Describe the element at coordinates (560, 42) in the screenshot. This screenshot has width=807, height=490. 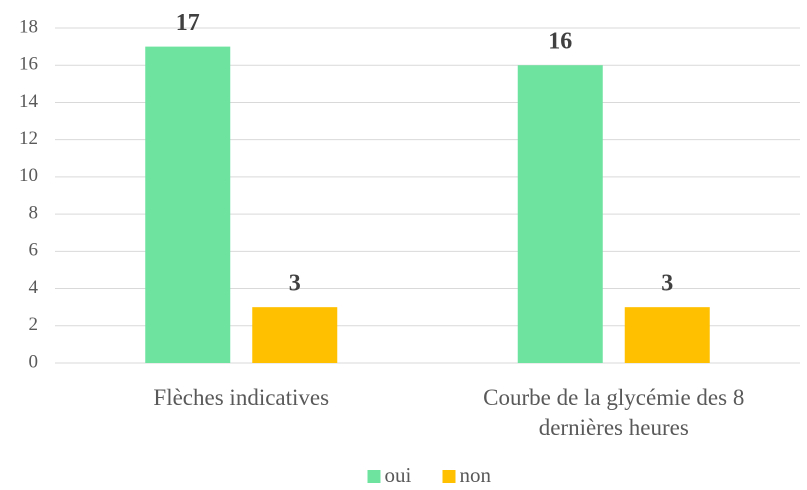
I see `value-label: 16` at that location.